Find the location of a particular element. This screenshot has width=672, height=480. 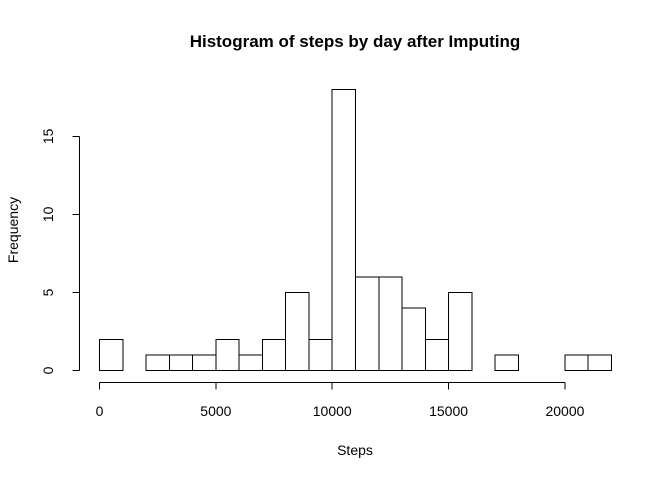

x-tick-label: 0 is located at coordinates (100, 411).